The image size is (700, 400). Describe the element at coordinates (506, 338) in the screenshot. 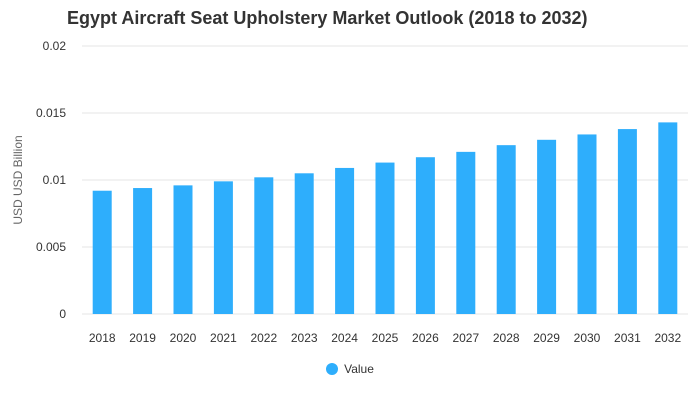

I see `x-tick-label: 2028` at that location.